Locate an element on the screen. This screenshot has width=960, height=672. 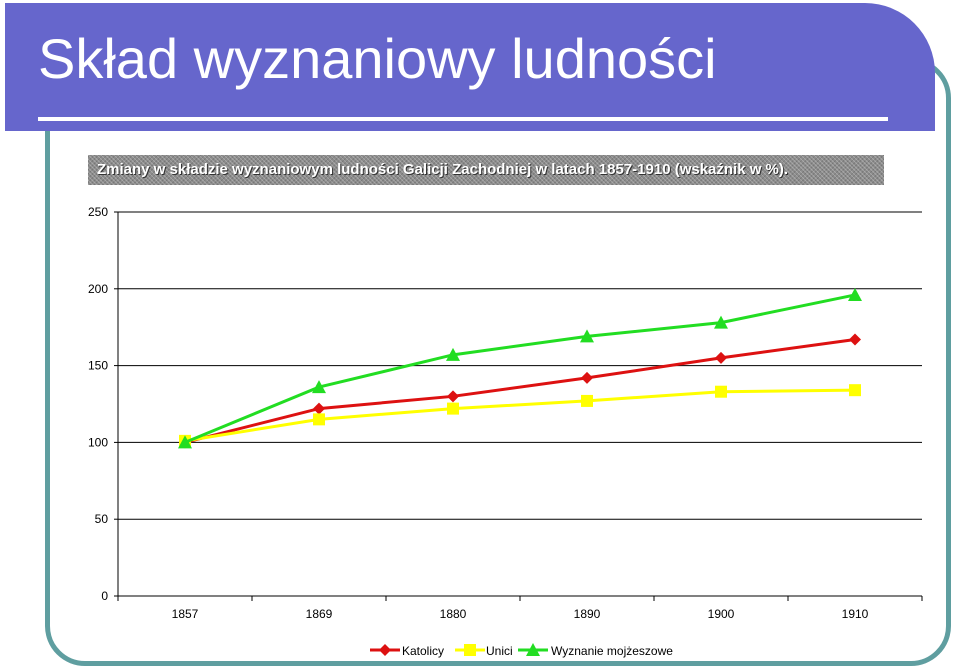
subtitle-box is located at coordinates (486, 170).